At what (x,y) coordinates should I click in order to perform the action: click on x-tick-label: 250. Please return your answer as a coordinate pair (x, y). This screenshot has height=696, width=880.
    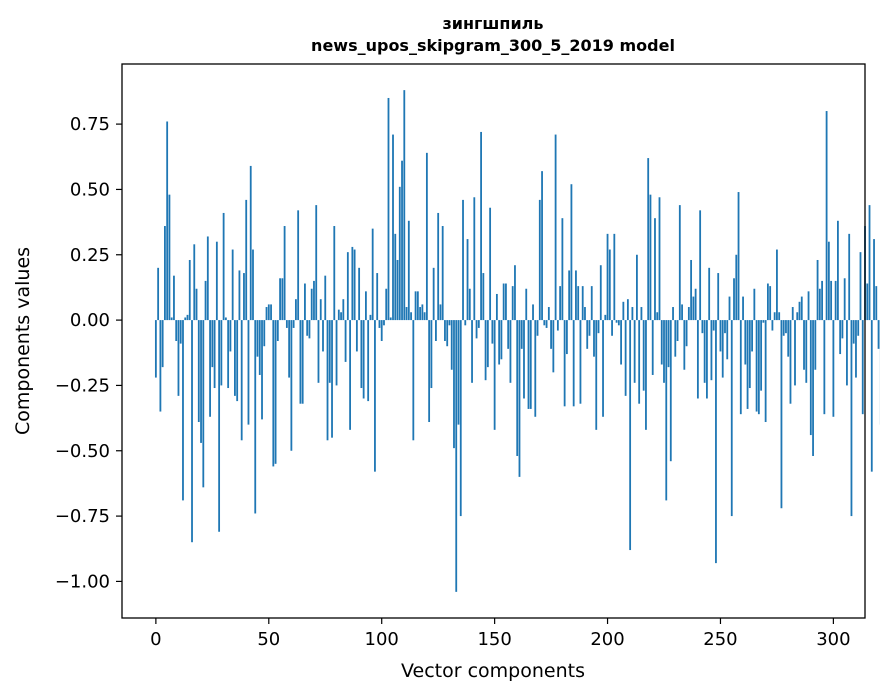
    Looking at the image, I should click on (720, 639).